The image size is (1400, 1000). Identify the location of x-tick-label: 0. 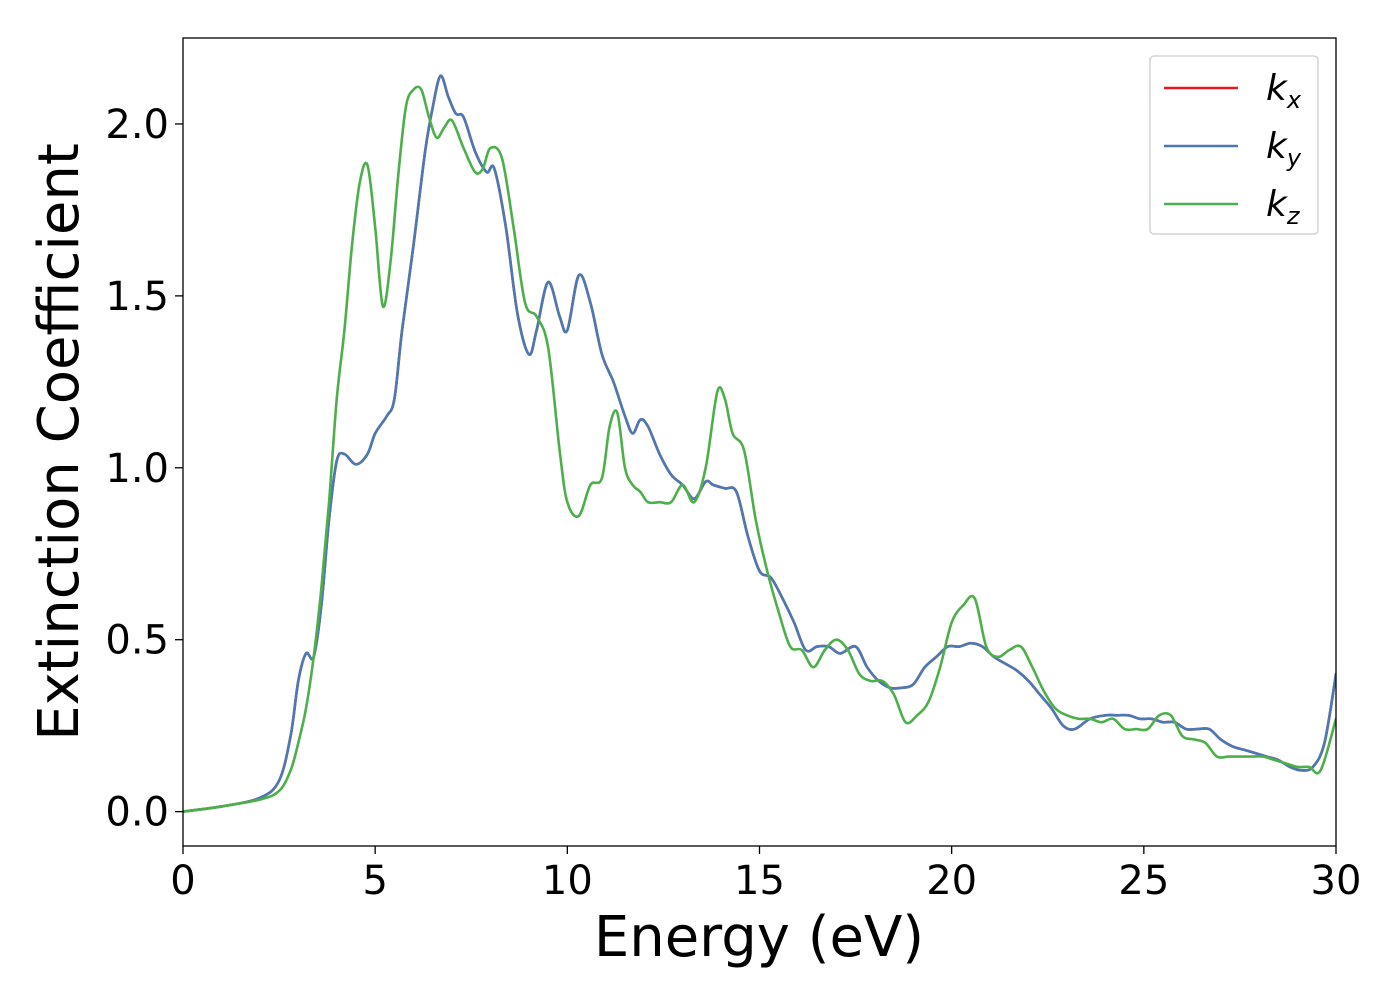
(182, 881).